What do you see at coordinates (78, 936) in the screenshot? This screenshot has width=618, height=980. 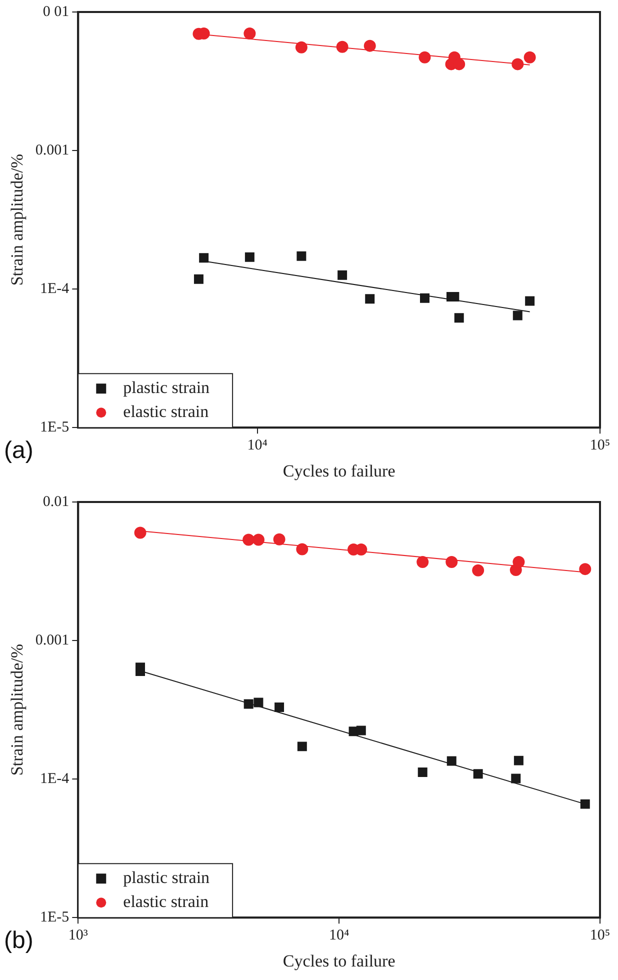 I see `x-tick-label: 10³` at bounding box center [78, 936].